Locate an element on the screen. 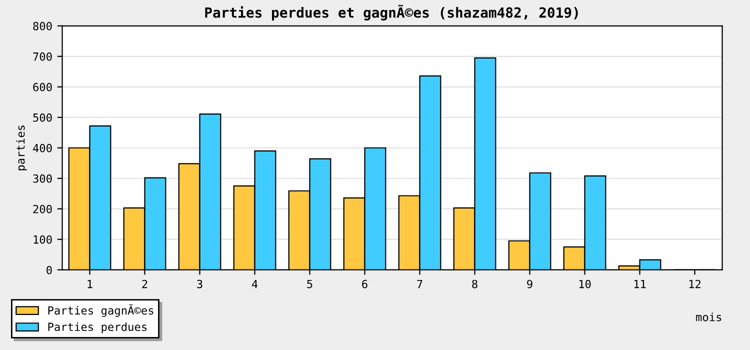  y-tick-label: 700 is located at coordinates (42, 56).